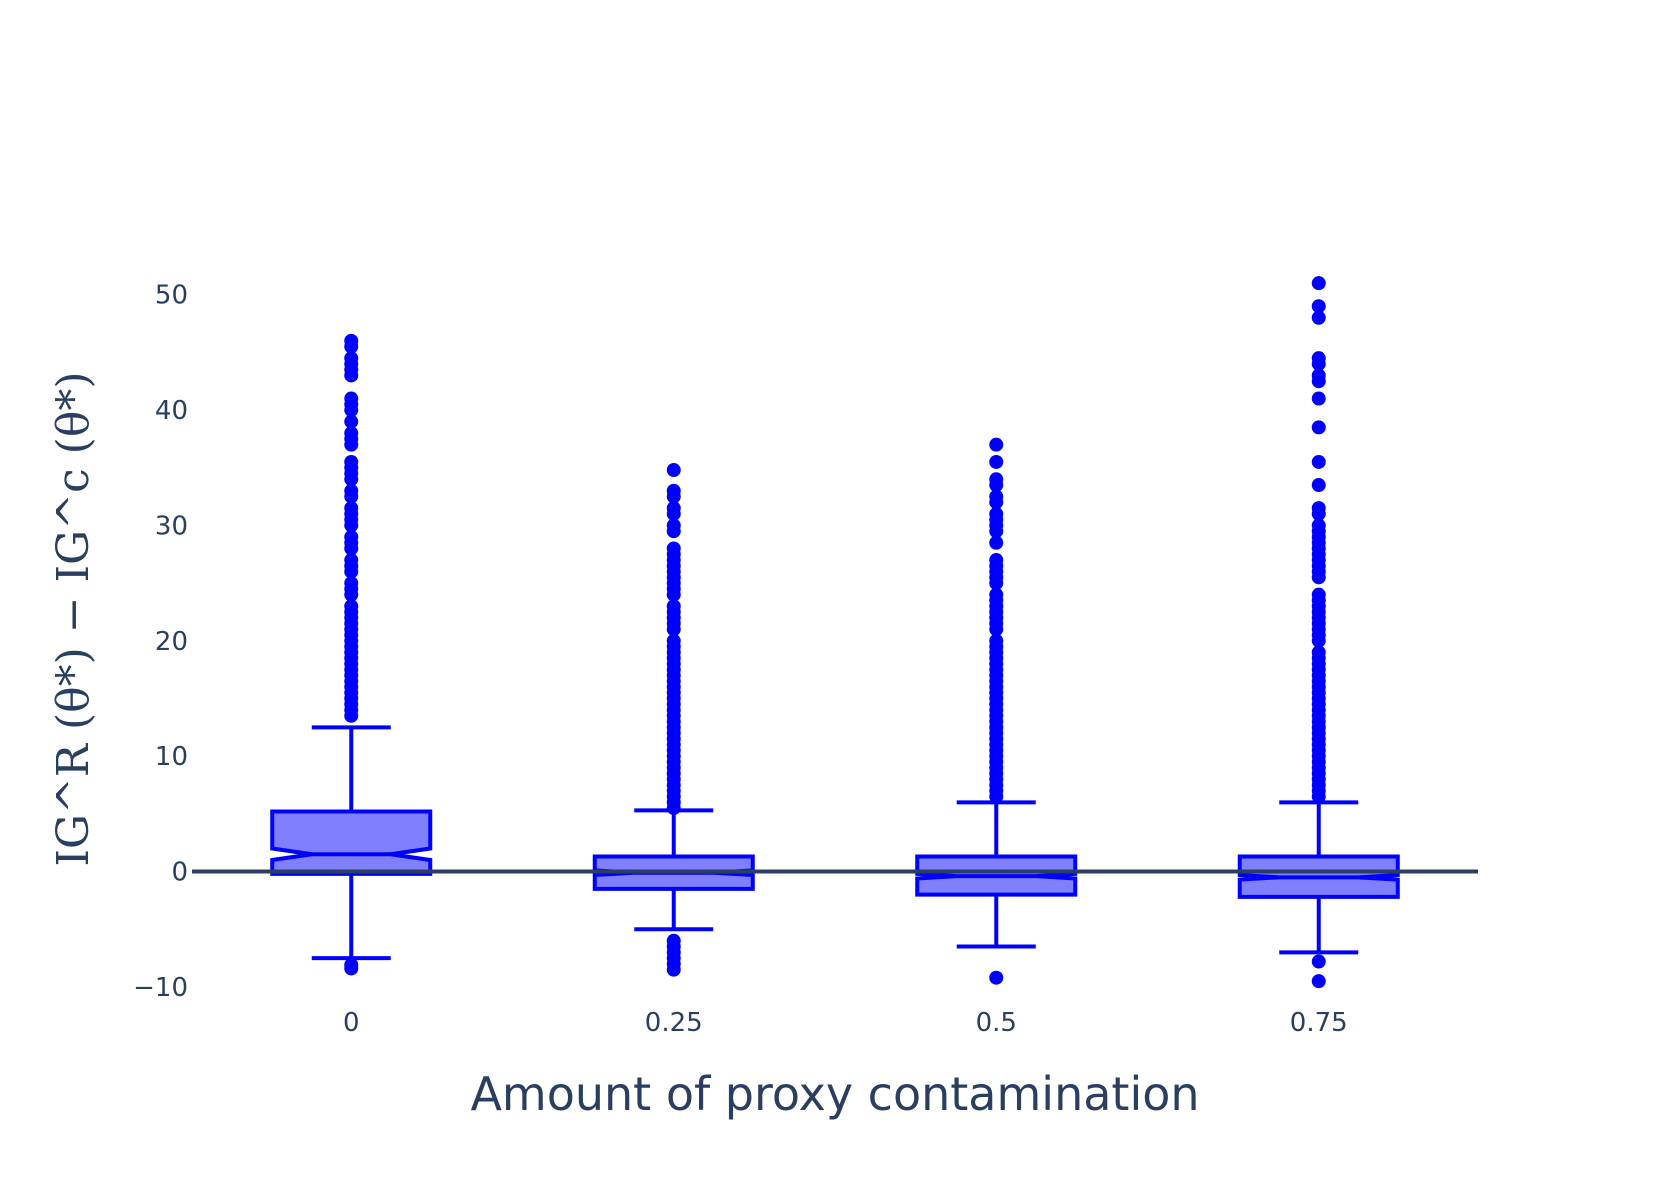  Describe the element at coordinates (171, 411) in the screenshot. I see `y-tick-label: 40` at that location.